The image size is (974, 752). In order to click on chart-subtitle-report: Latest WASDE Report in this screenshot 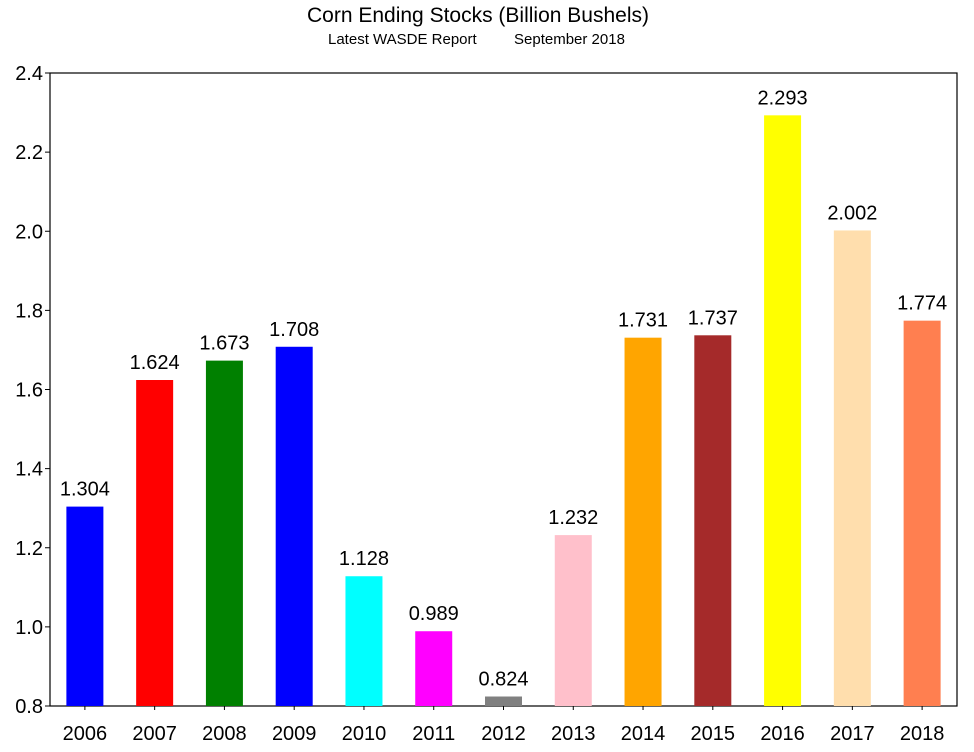, I will do `click(402, 39)`.